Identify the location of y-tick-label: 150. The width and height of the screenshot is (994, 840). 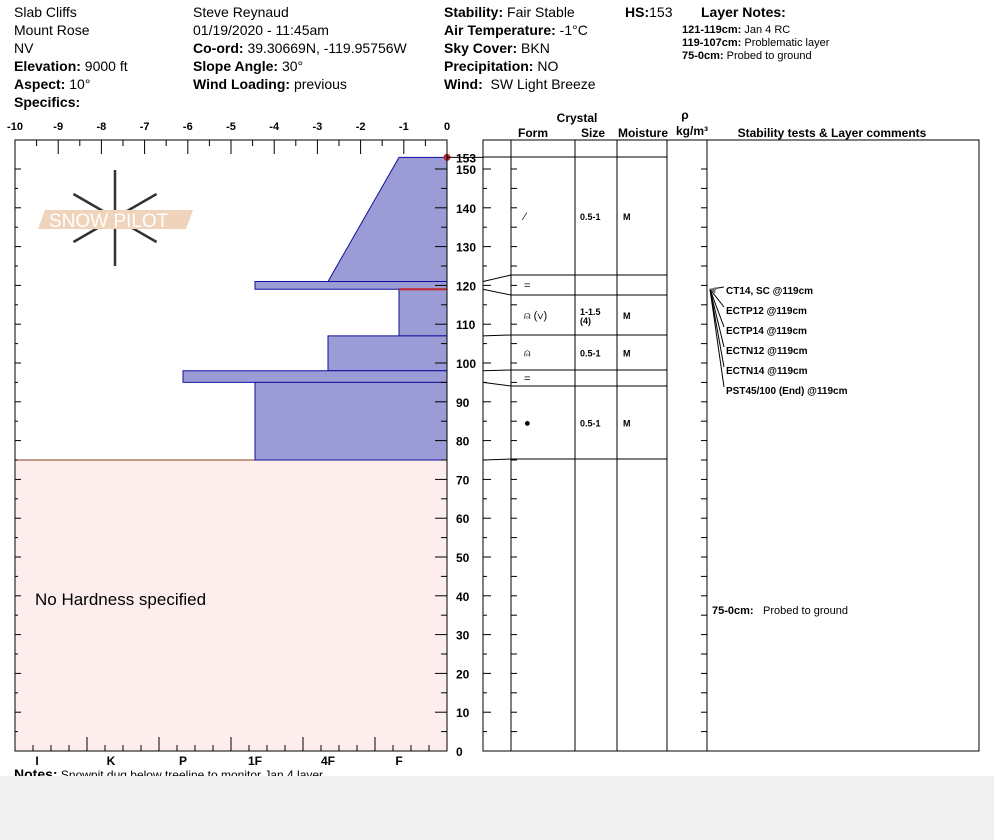
(466, 170).